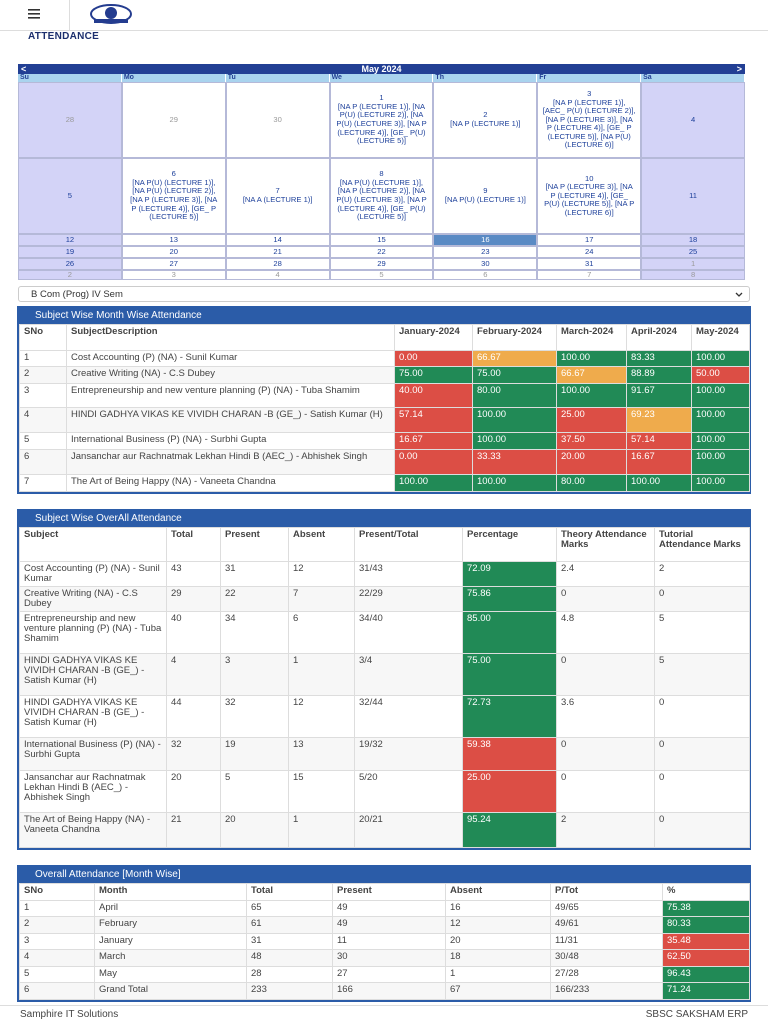 The width and height of the screenshot is (768, 1024). What do you see at coordinates (485, 275) in the screenshot?
I see `day-cell: 6` at bounding box center [485, 275].